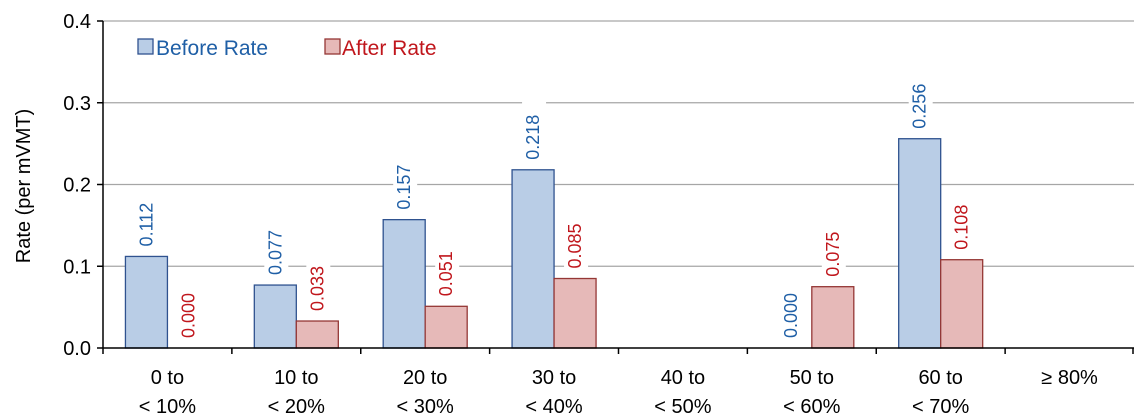 This screenshot has width=1134, height=418. What do you see at coordinates (940, 407) in the screenshot?
I see `x-tick-label: < 70%` at bounding box center [940, 407].